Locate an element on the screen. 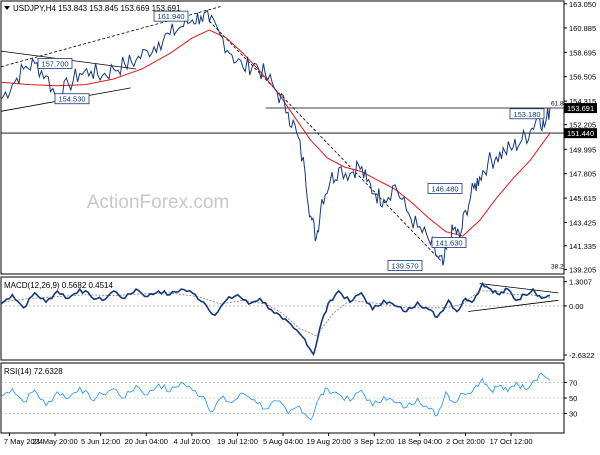  price-annotation: 153.180 is located at coordinates (527, 114).